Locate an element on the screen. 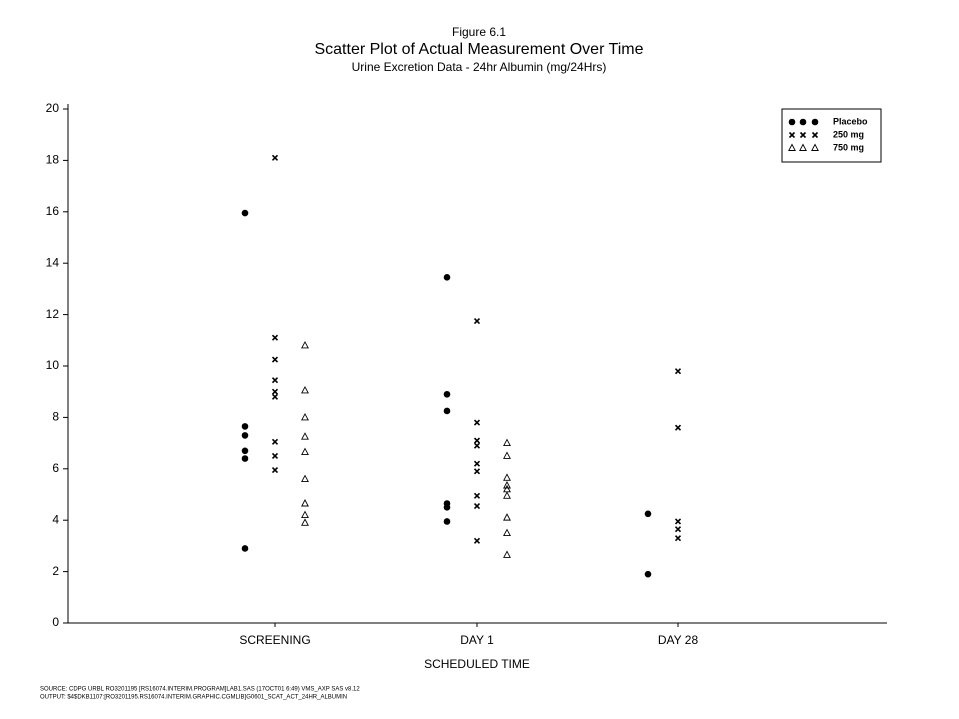  x-tick-label: DAY 28 is located at coordinates (678, 640).